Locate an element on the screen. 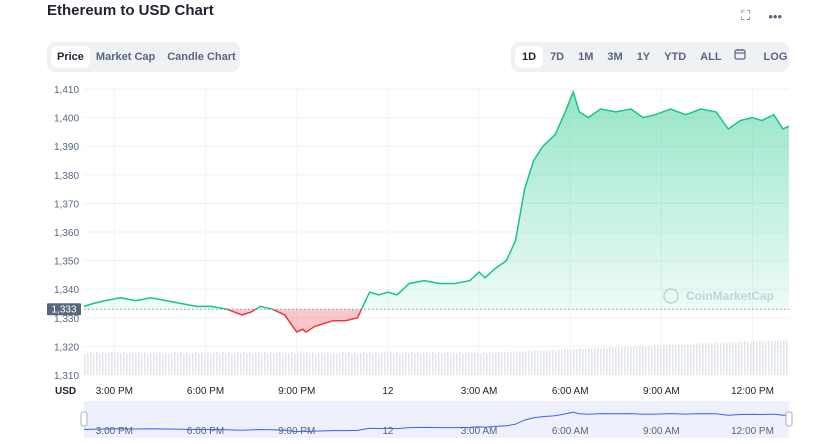 This screenshot has height=444, width=816. navigator-handle-left is located at coordinates (84, 419).